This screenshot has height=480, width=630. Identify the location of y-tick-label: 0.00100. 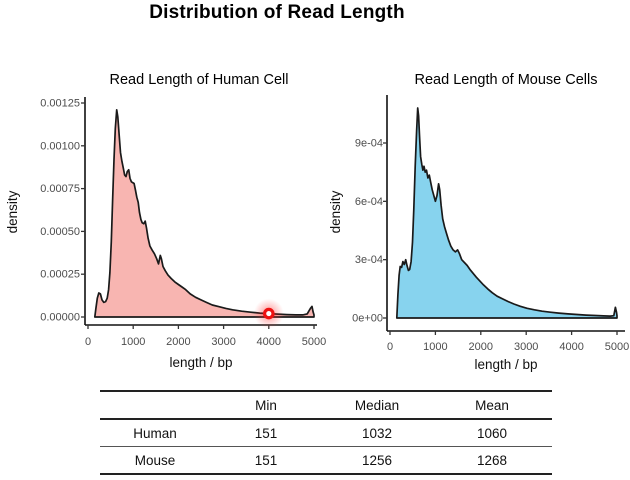
(60, 146).